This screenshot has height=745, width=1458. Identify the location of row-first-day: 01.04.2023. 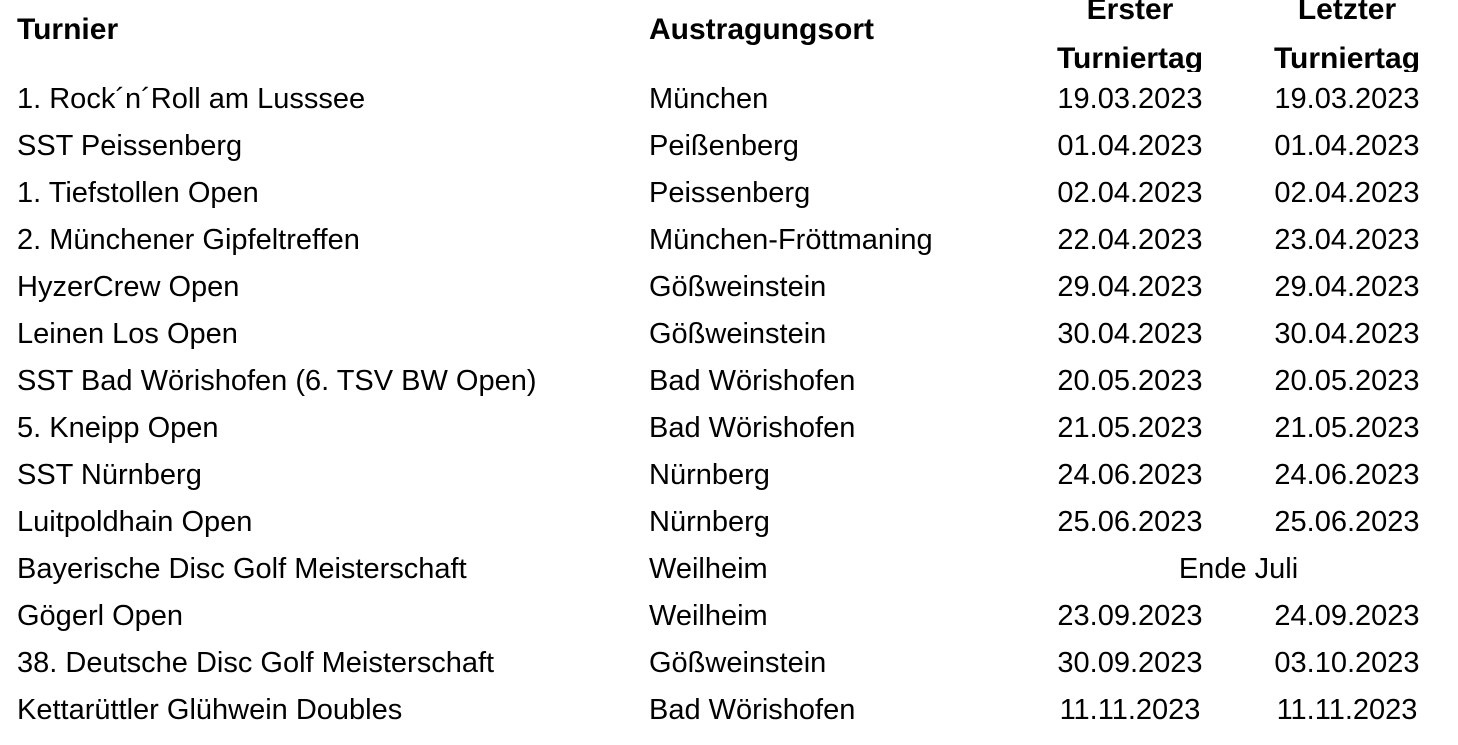
(1130, 146).